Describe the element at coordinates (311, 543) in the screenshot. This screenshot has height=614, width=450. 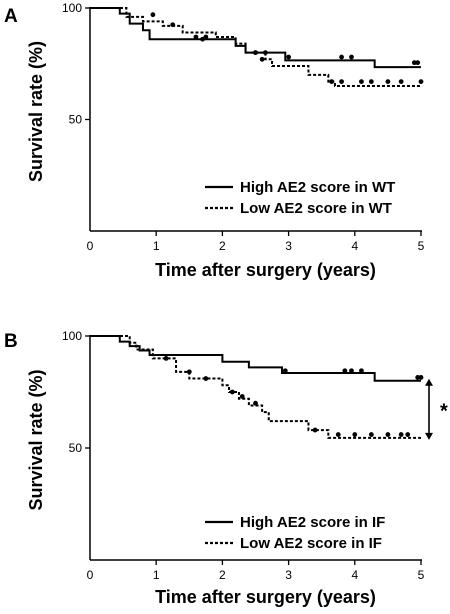
I see `legend-label: Low AE2 score in IF` at that location.